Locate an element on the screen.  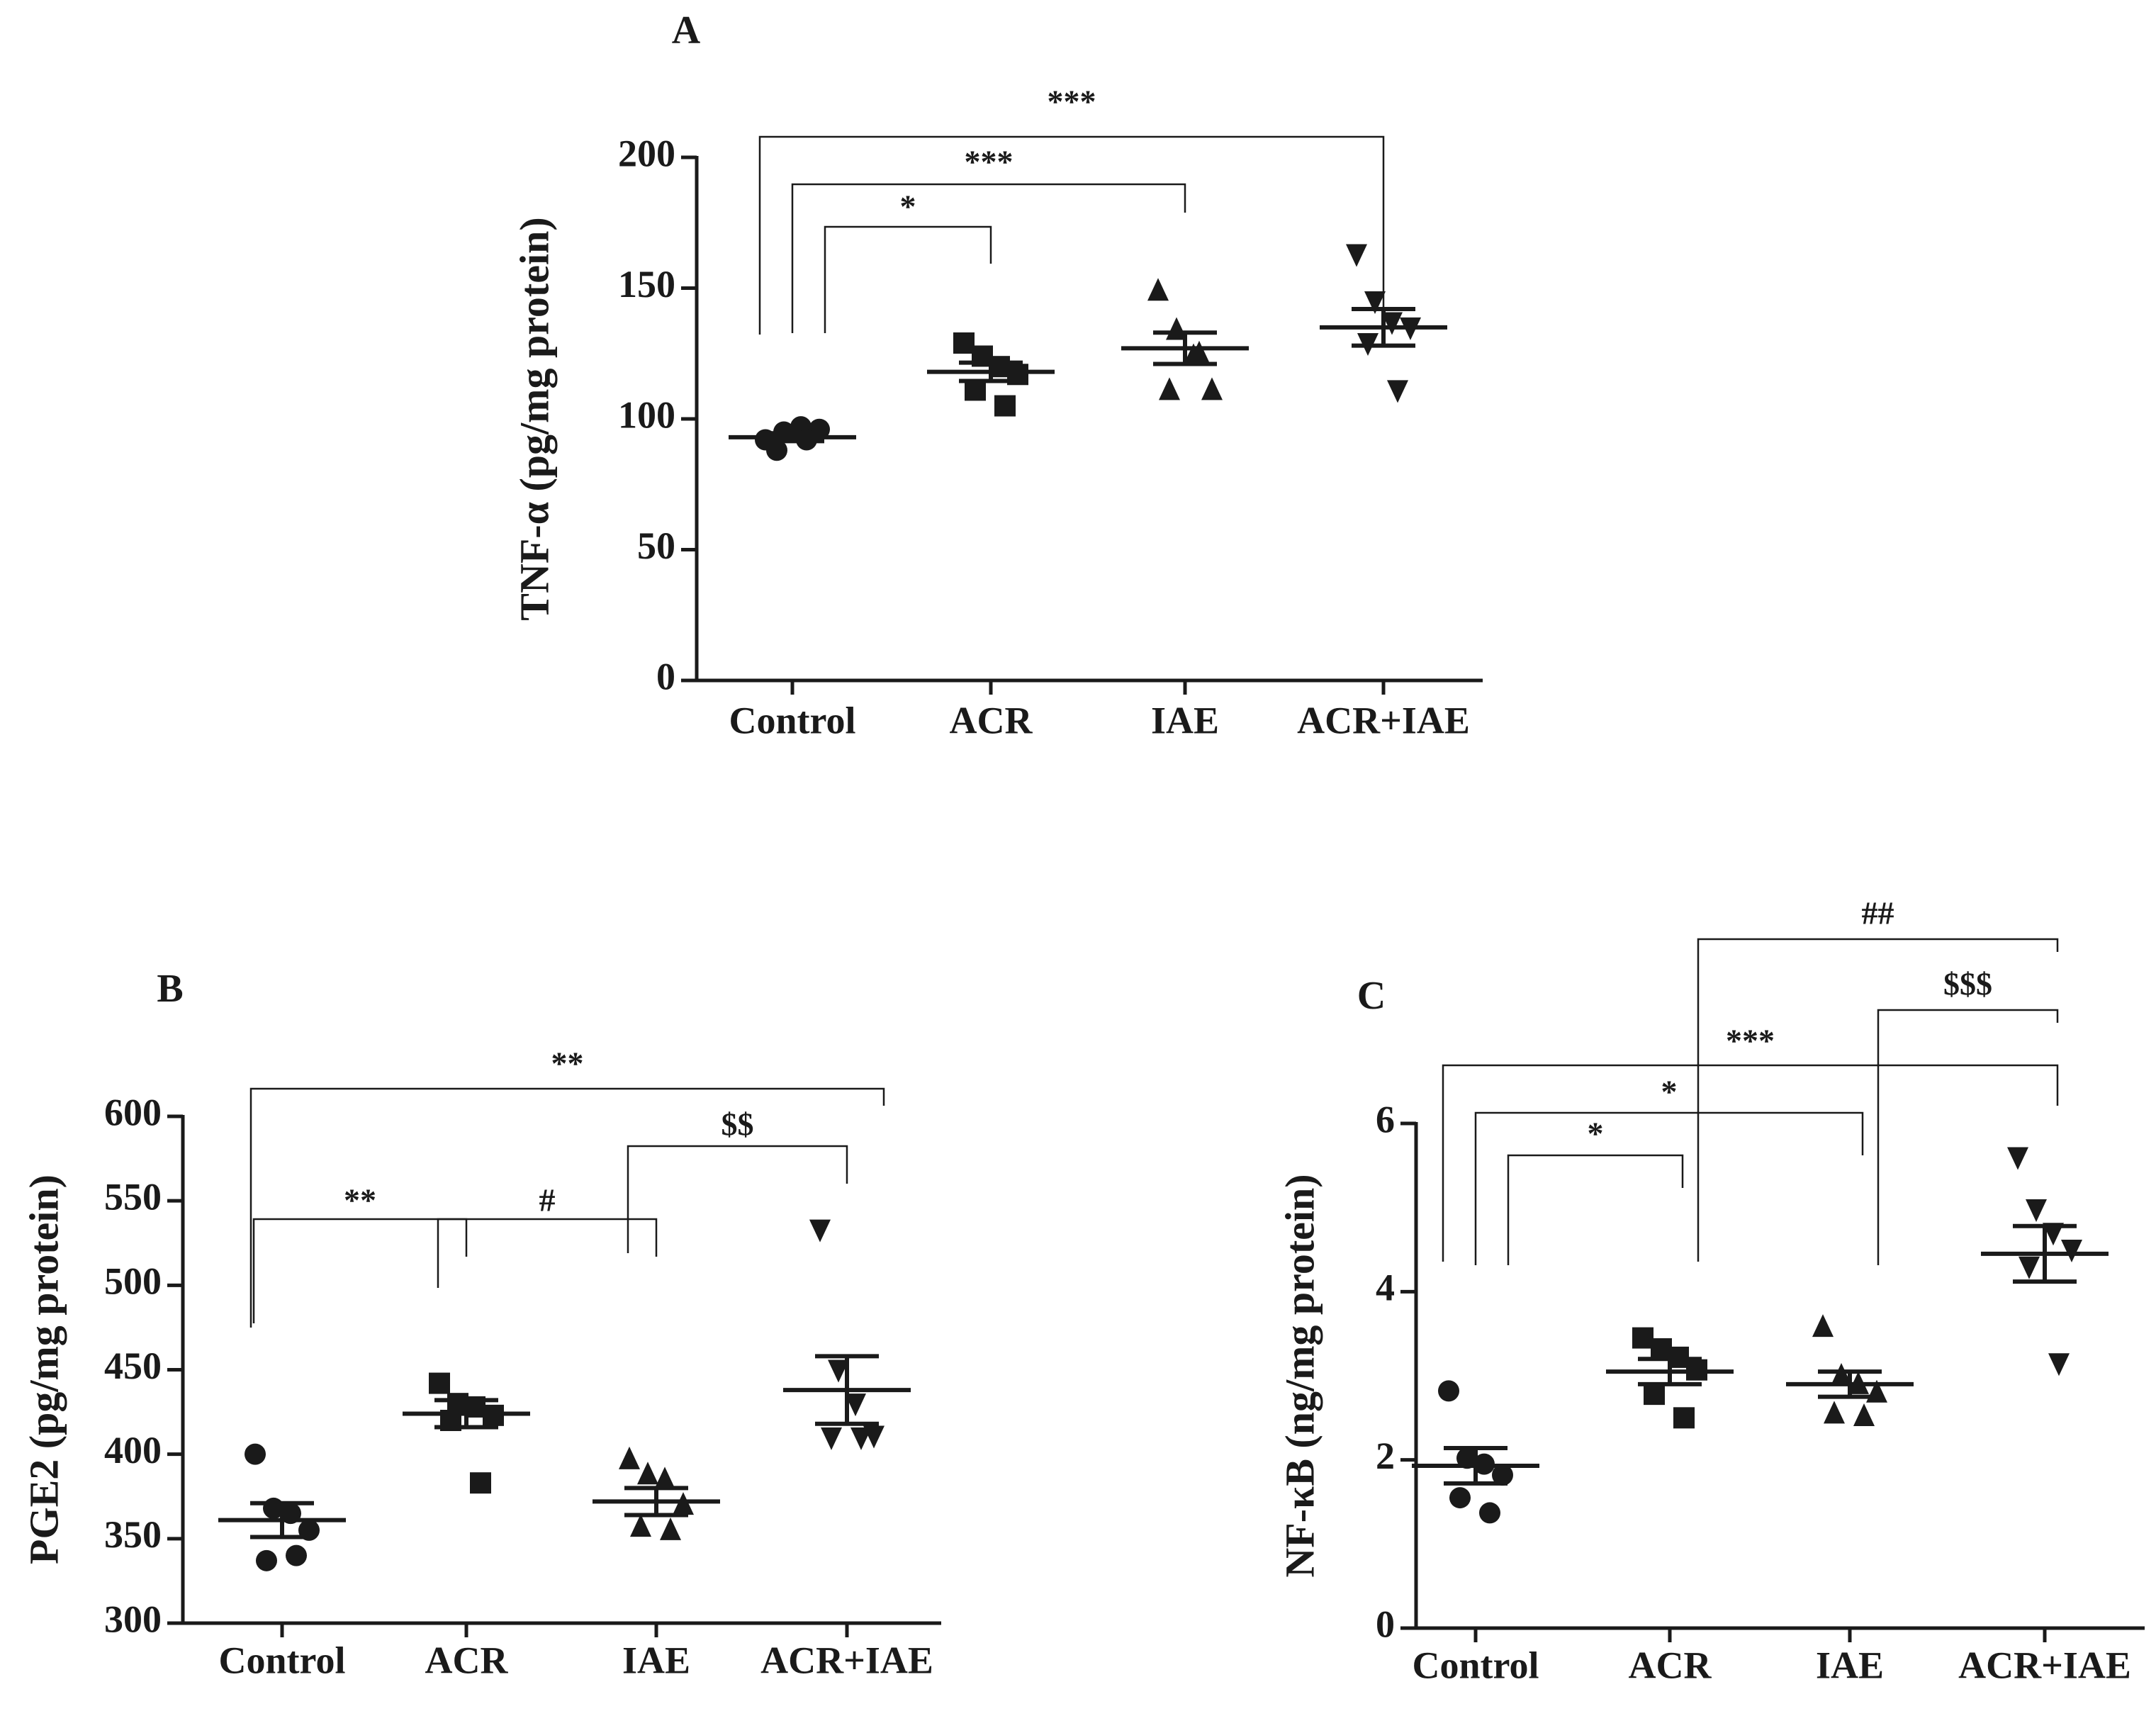
panel-c-x-tick-label-1: ACR is located at coordinates (1670, 1665).